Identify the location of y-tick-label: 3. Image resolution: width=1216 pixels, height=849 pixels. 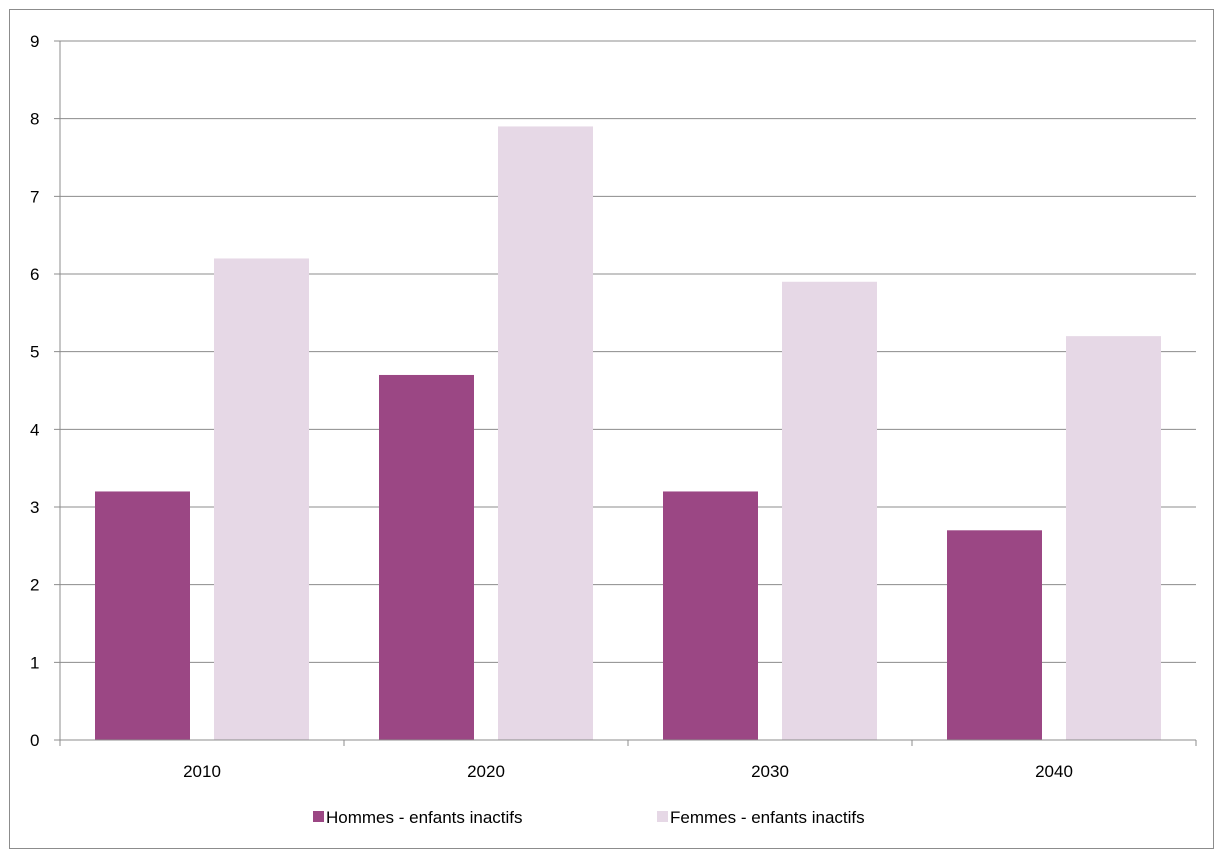
(34, 507).